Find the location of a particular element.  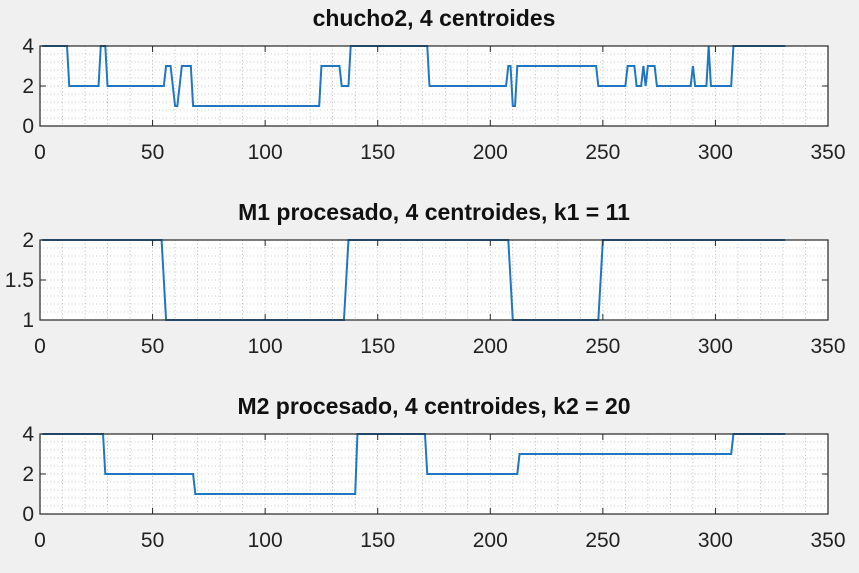

plot-area is located at coordinates (434, 280).